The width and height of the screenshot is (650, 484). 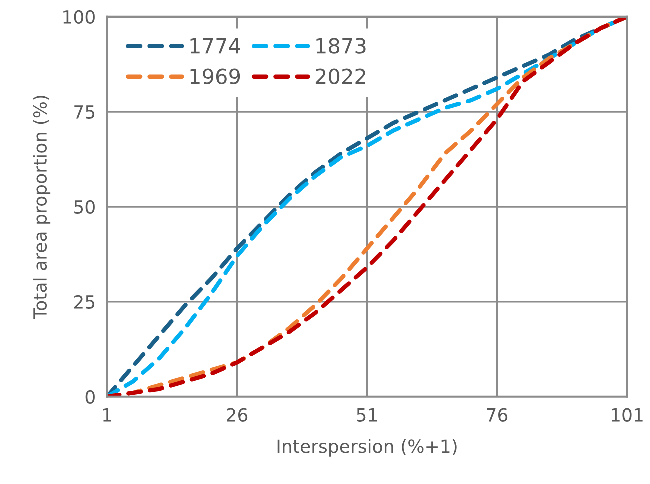 I want to click on y-tick-label: 100, so click(x=79, y=17).